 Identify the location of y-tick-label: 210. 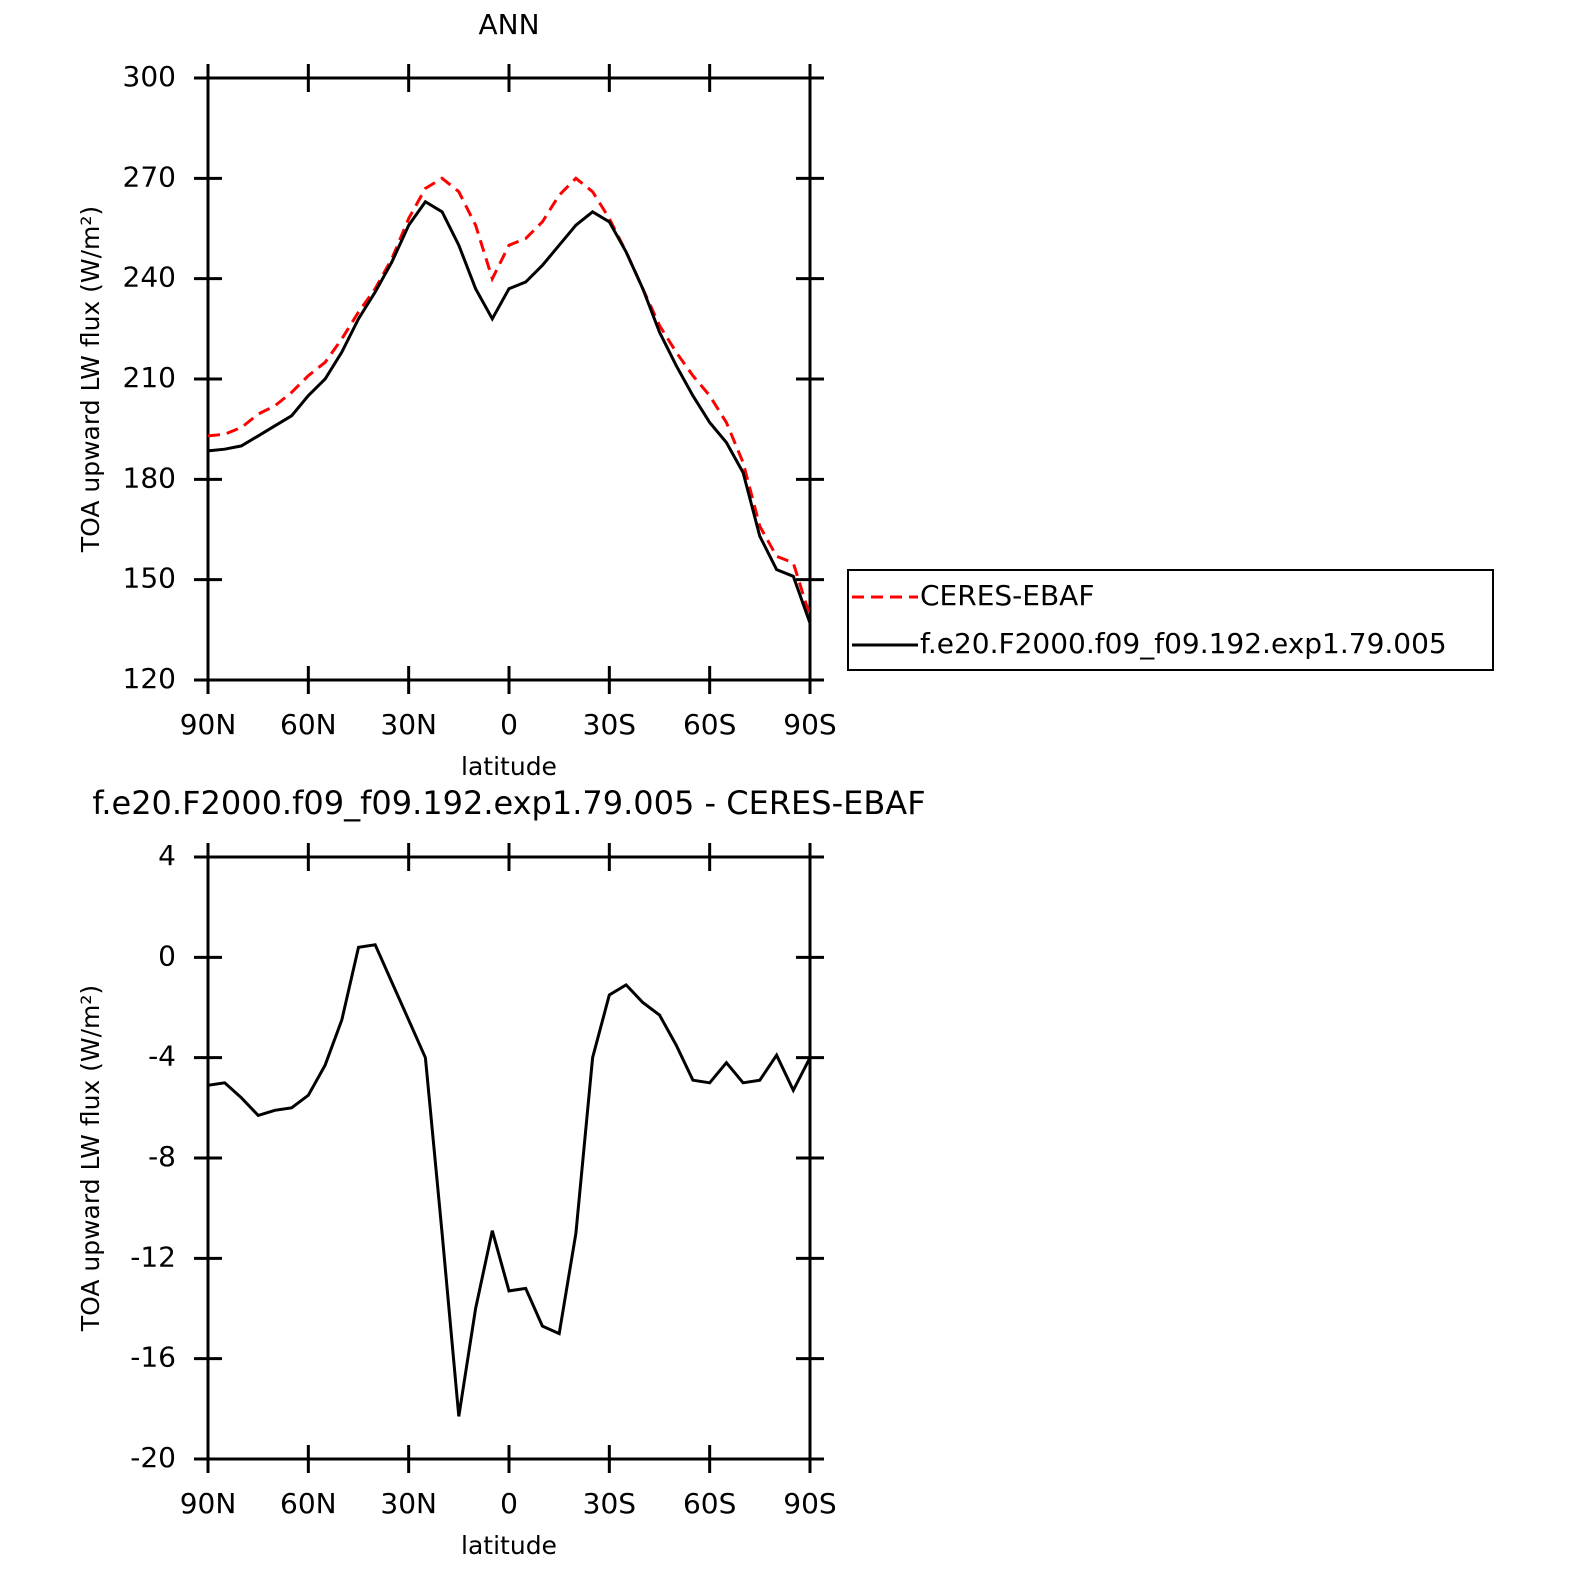
(149, 377).